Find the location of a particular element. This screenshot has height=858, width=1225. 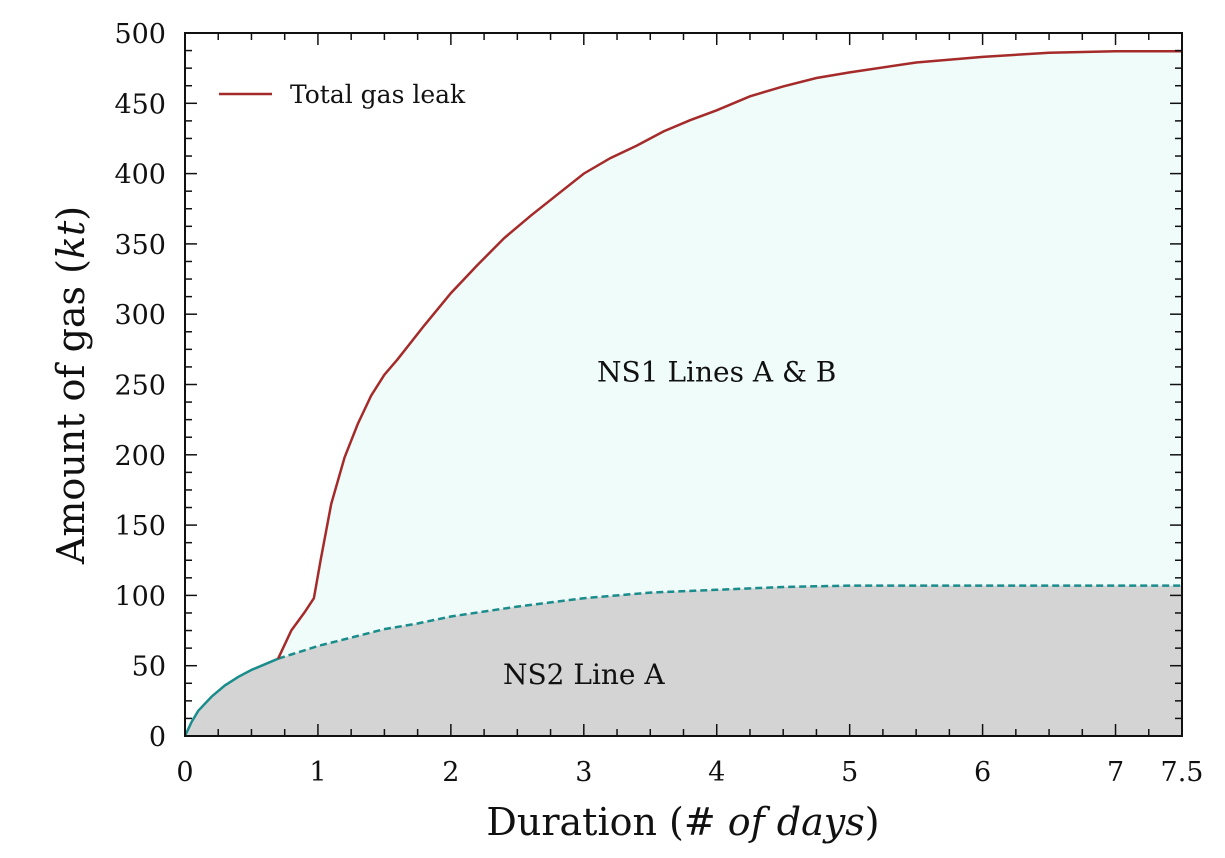

y-tick-label: 150 is located at coordinates (140, 526).